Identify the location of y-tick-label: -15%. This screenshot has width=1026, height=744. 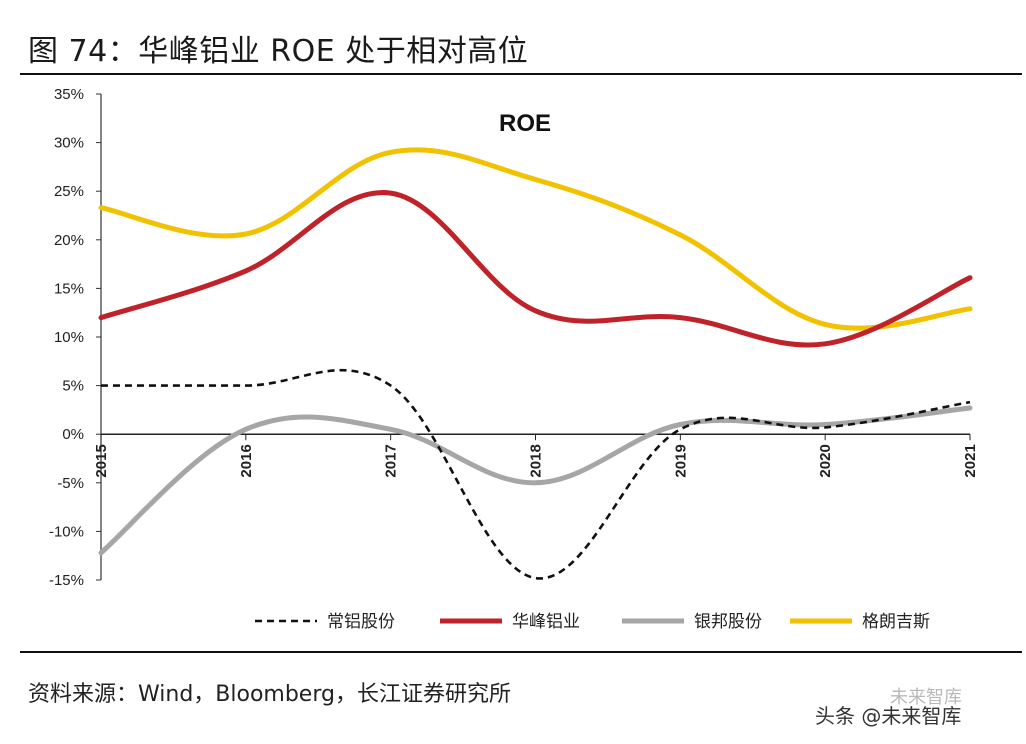
(66, 580).